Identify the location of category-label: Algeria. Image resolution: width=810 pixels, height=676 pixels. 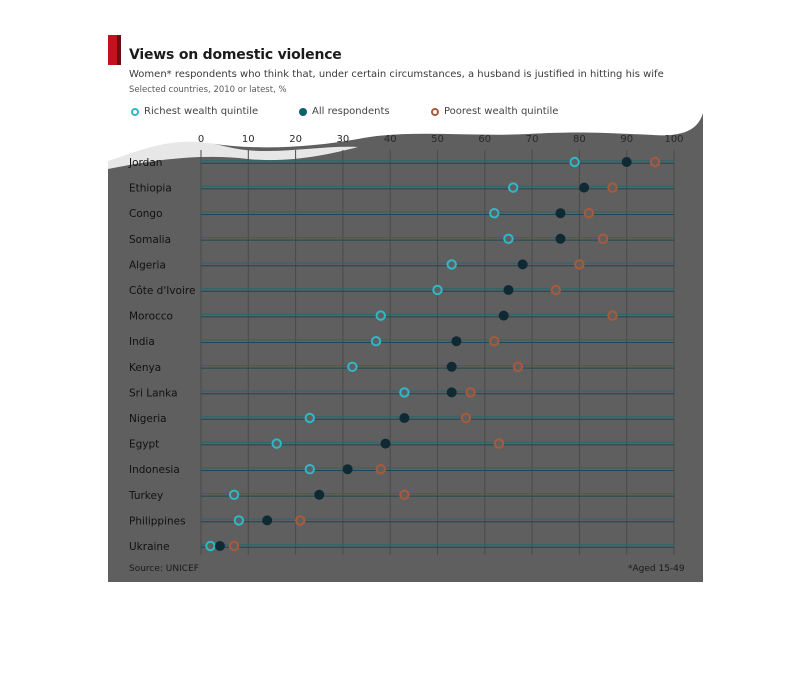
(147, 265).